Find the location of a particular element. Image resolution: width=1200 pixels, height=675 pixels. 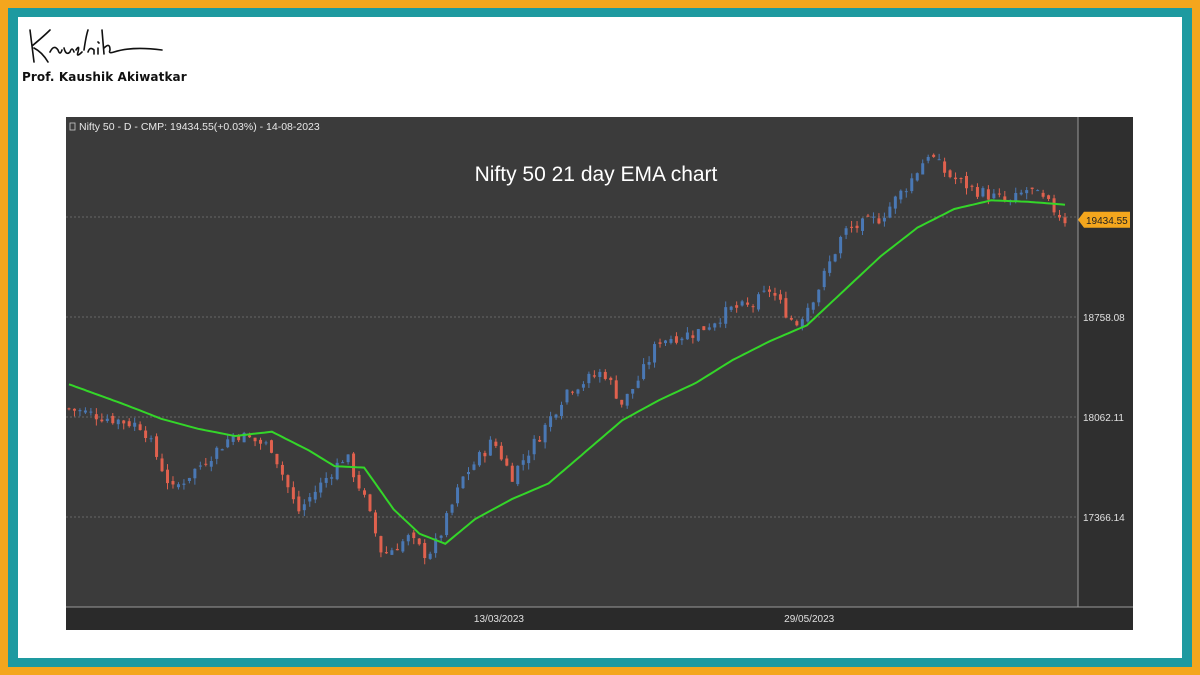

x-tick-label: 29/05/2023 is located at coordinates (809, 619).